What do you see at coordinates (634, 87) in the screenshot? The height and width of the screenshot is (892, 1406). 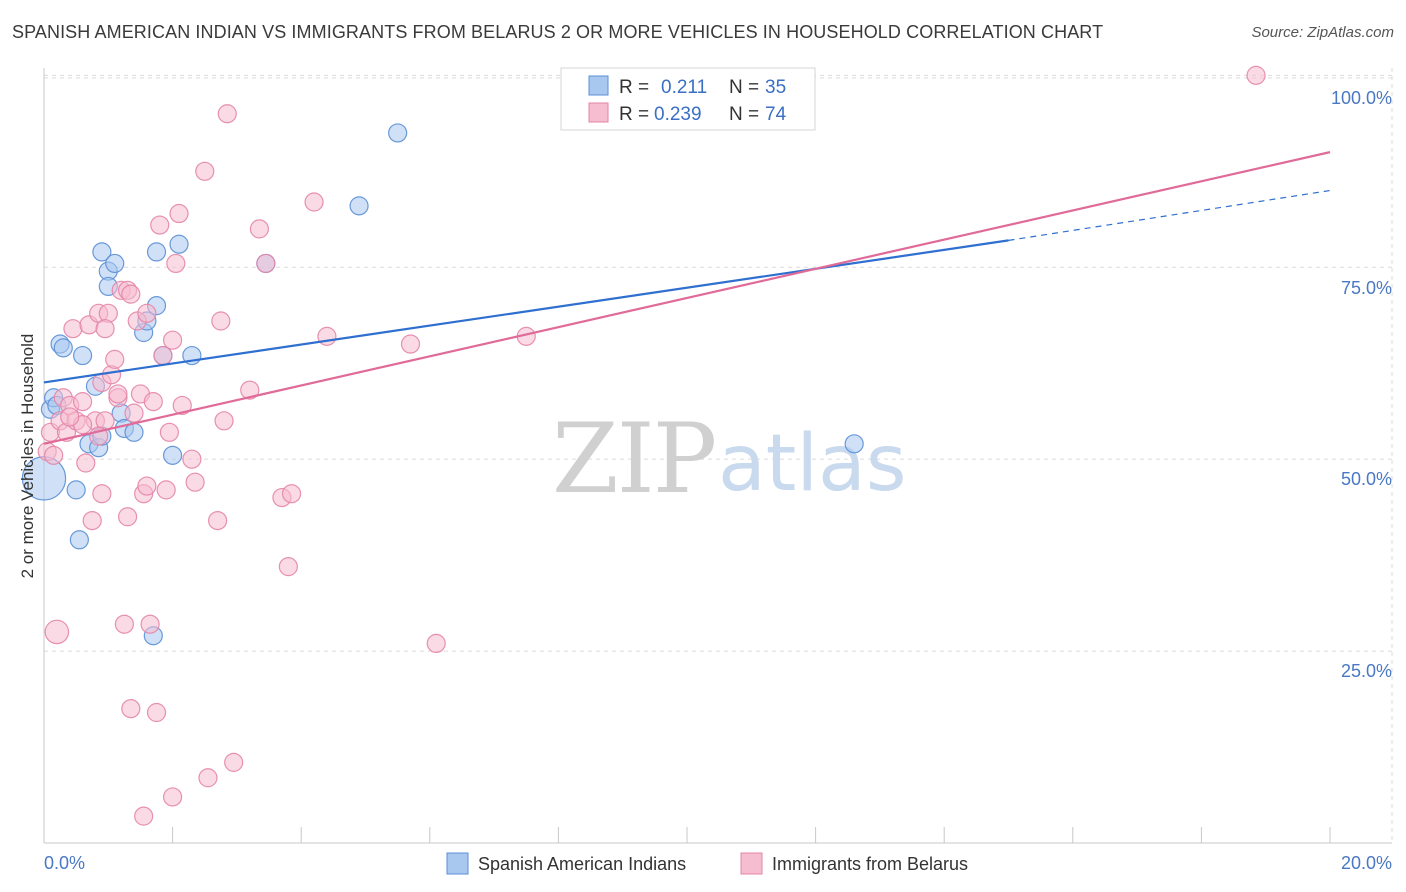 I see `legend-r-label-1: R =` at bounding box center [634, 87].